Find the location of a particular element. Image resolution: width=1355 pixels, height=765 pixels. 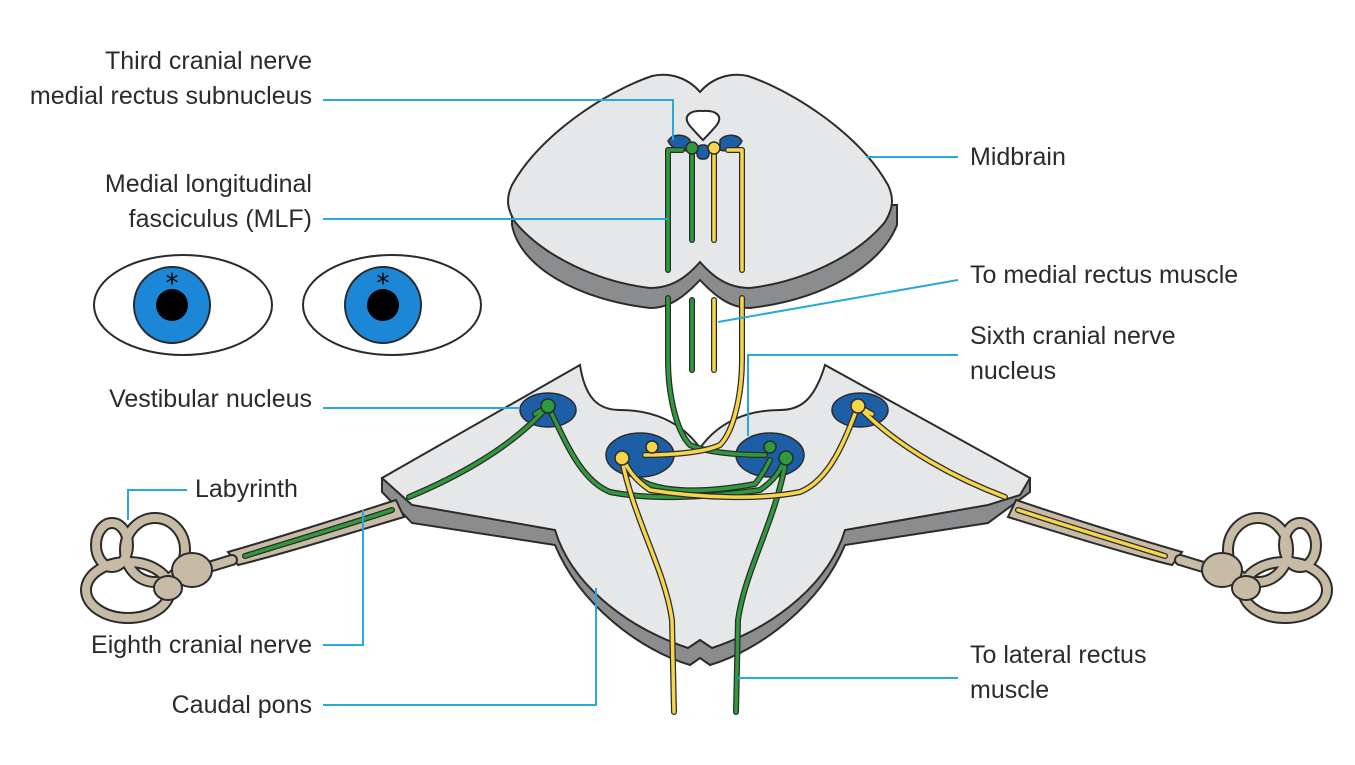

label-caudal-pons: Caudal pons is located at coordinates (242, 705).